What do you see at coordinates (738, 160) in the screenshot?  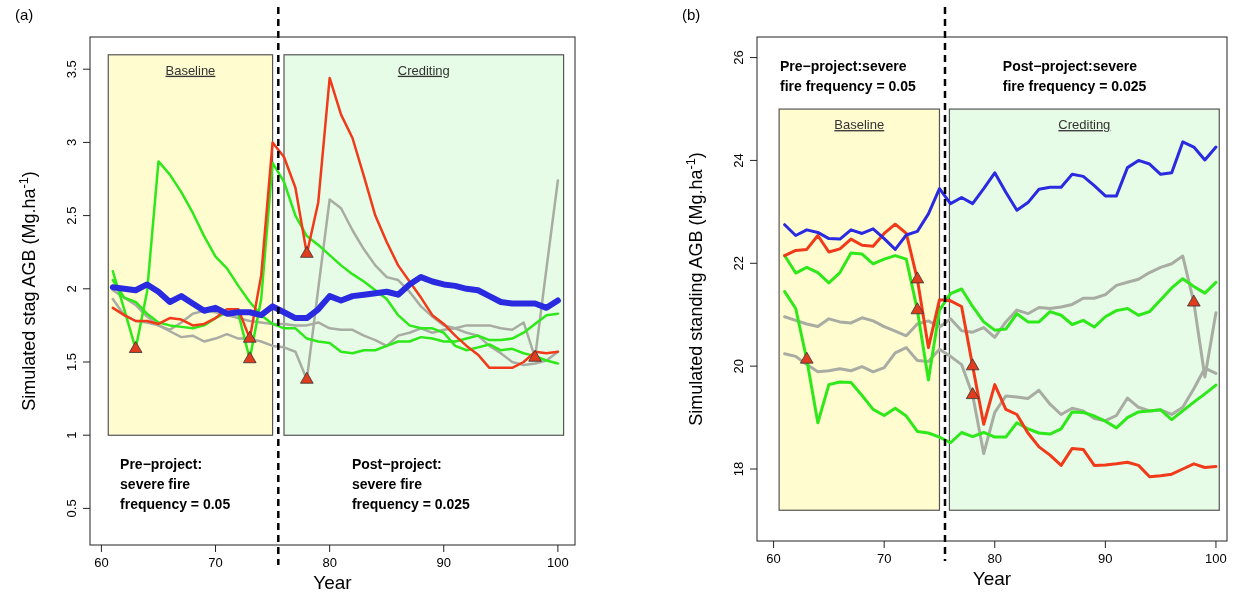 I see `y-tick-label: 24` at bounding box center [738, 160].